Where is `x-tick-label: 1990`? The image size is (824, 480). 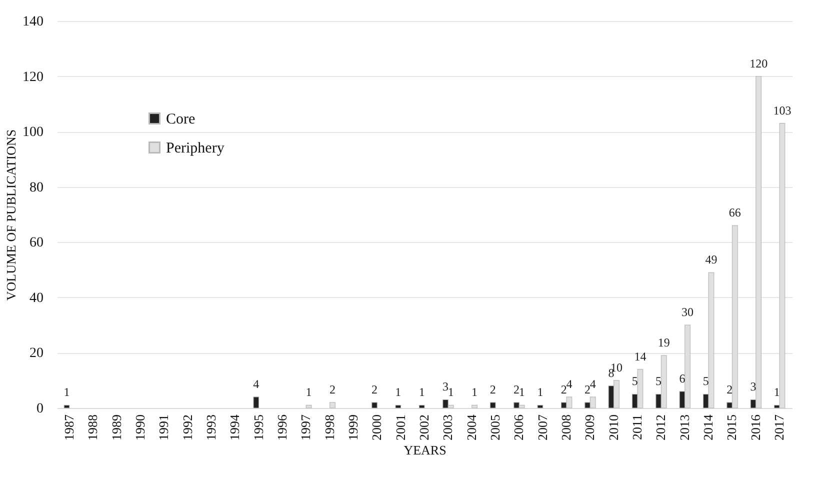
x-tick-label: 1990 is located at coordinates (140, 427).